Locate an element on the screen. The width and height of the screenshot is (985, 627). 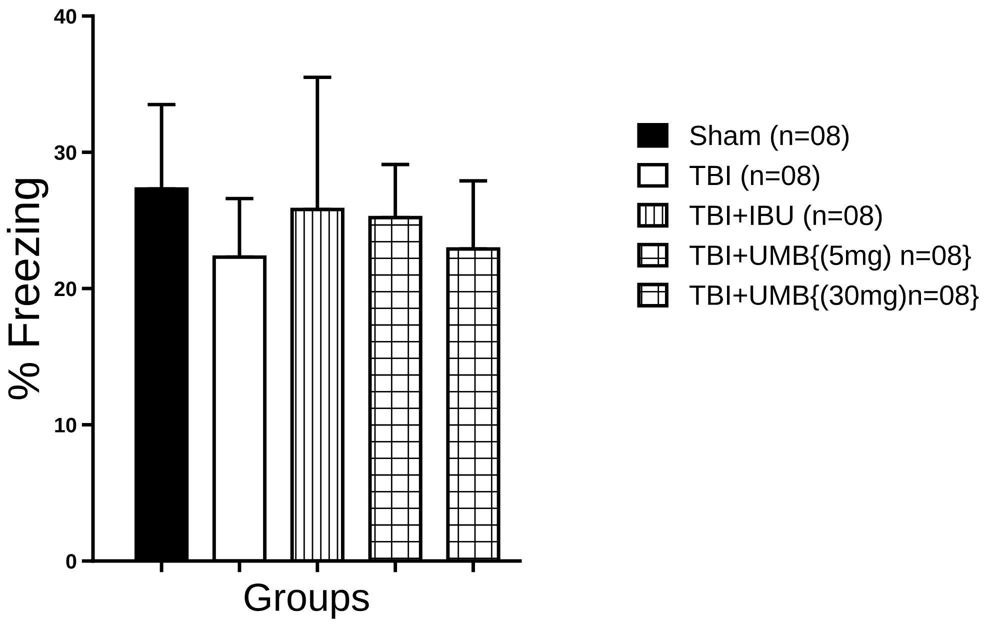
legend-label: TBI+IBU (n=08) is located at coordinates (786, 217).